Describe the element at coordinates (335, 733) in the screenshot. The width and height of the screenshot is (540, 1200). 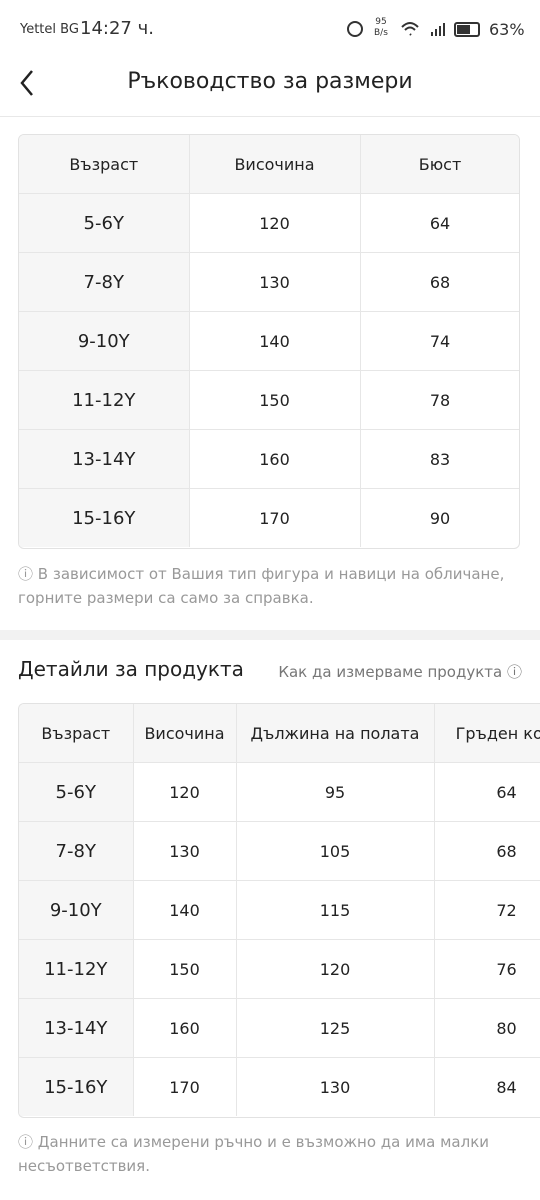
I see `column-header: Дължина на полата` at that location.